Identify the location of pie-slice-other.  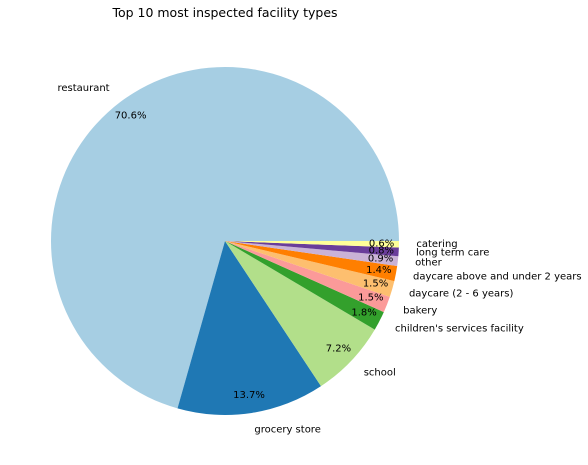
(312, 254).